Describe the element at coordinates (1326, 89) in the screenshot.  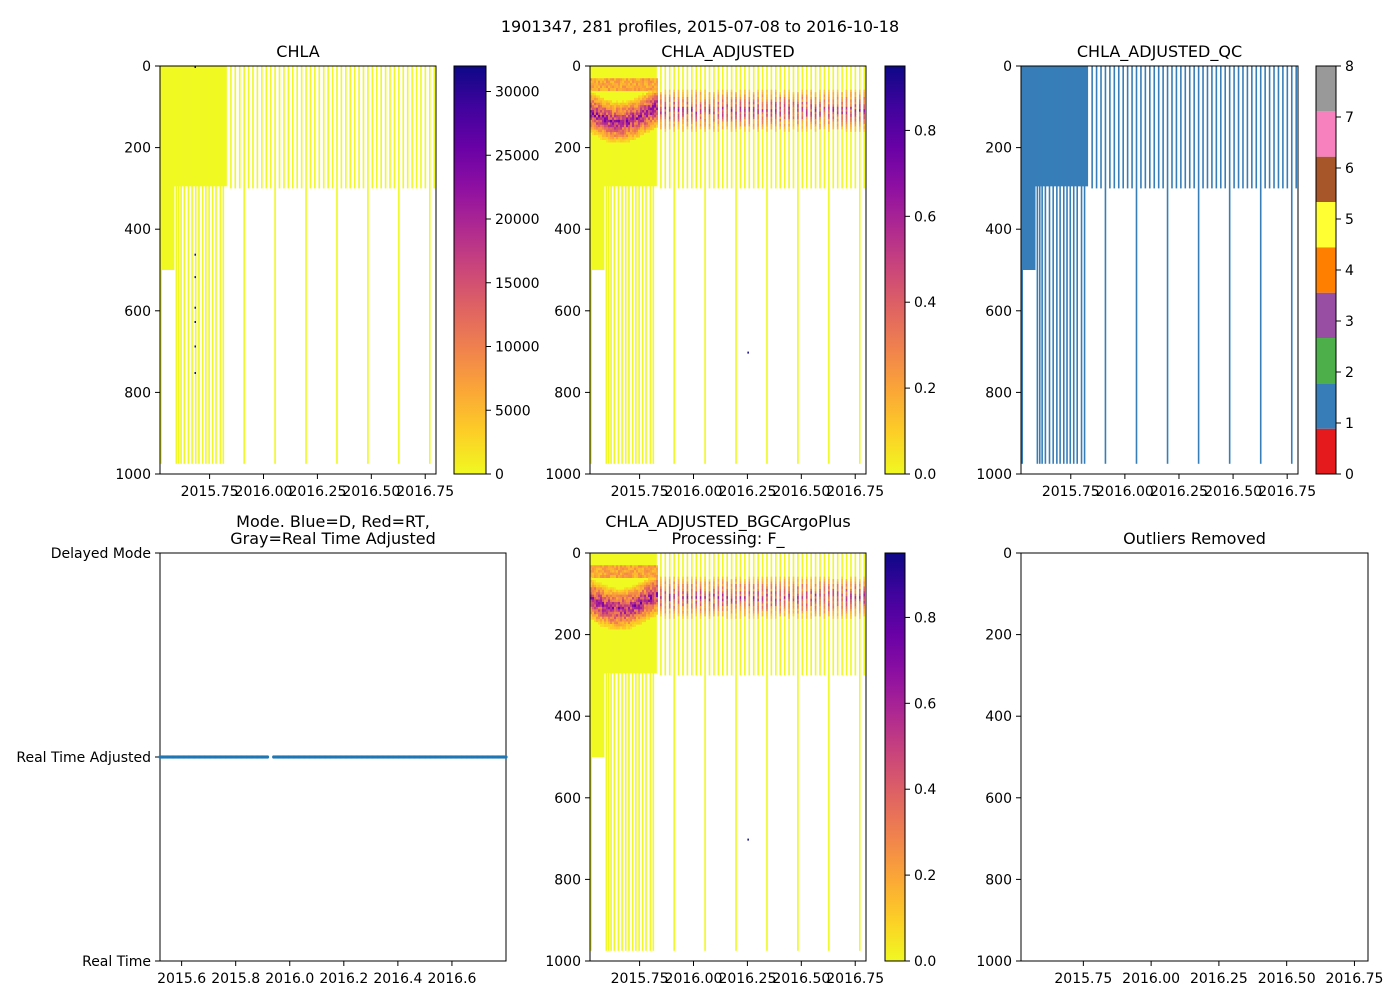
I see `qc-colorbar-segment` at that location.